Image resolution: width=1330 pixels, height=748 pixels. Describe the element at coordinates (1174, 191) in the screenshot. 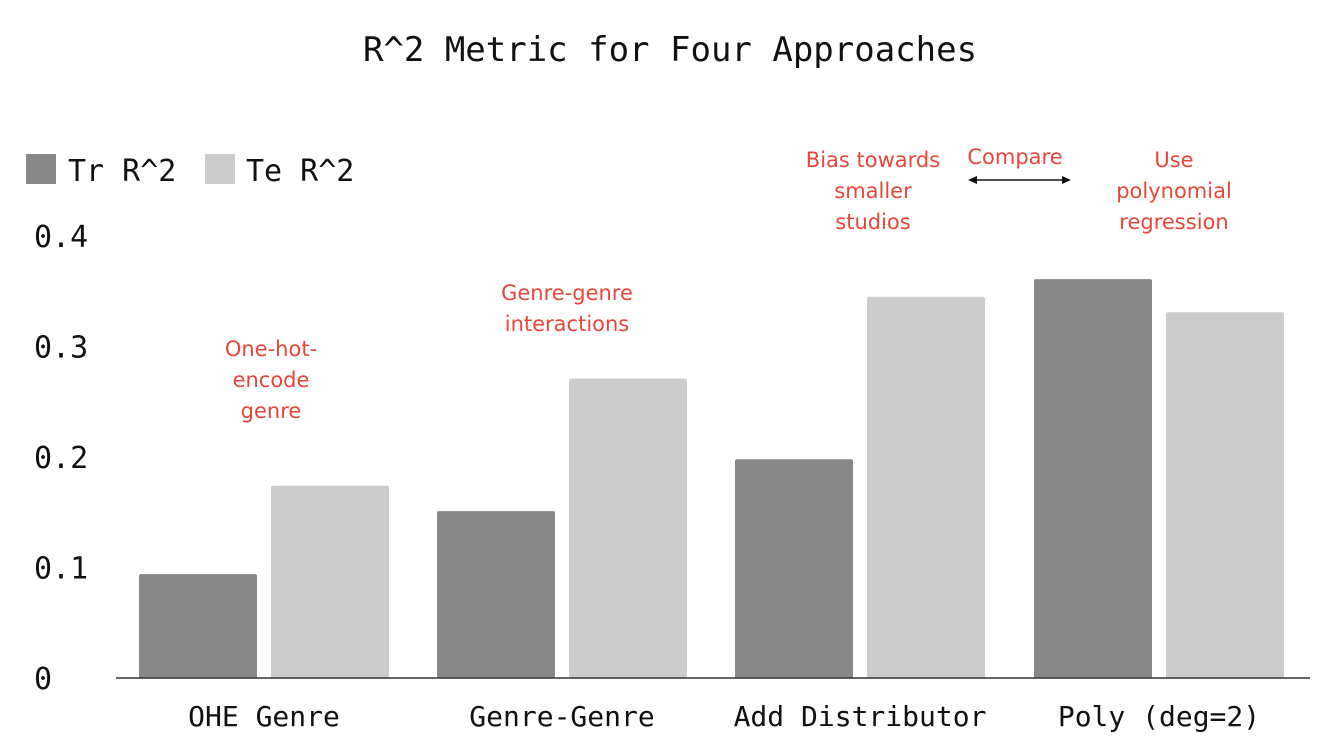

I see `annotation-poly-line: polynomial` at that location.